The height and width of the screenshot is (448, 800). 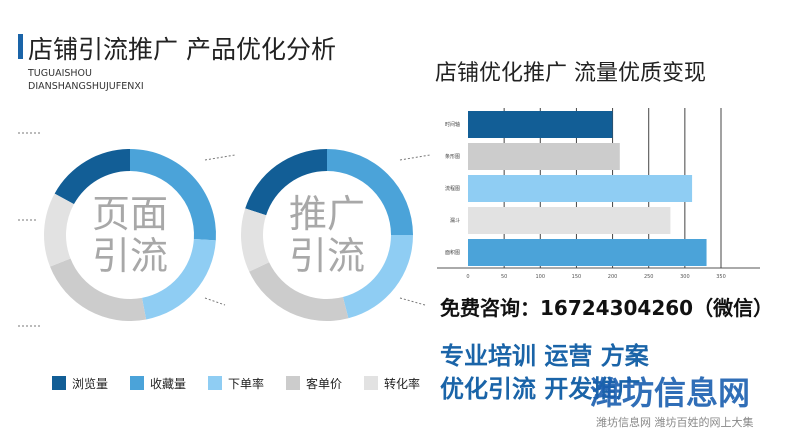 I want to click on title: 店铺引流推广 产品优化分析, so click(x=182, y=49).